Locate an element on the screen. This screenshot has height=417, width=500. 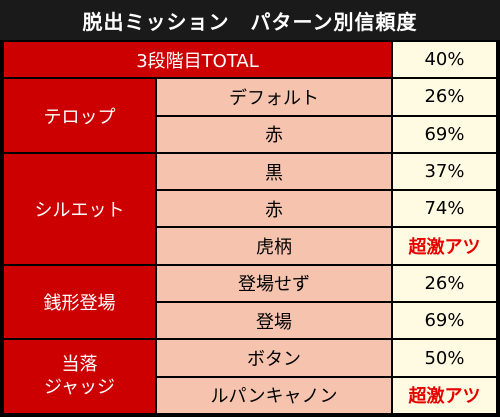
pattern-label: 登場せず is located at coordinates (274, 283).